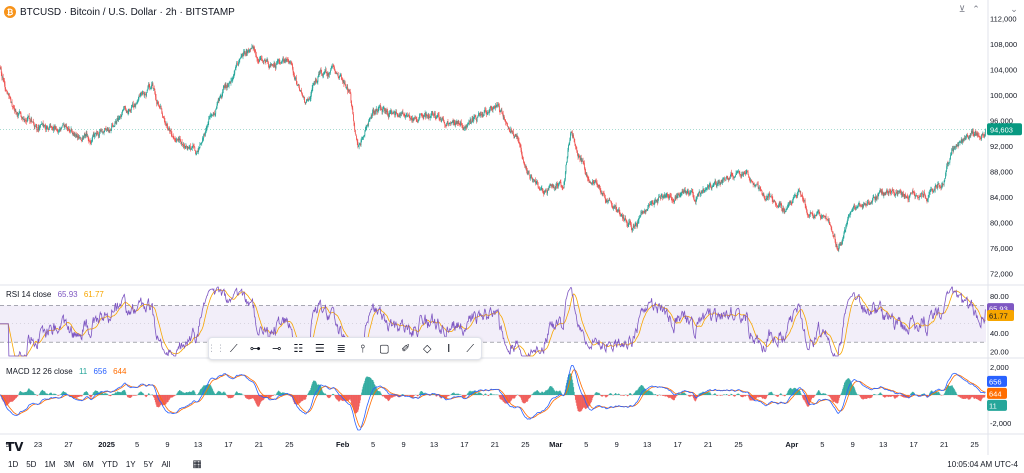  Describe the element at coordinates (50, 464) in the screenshot. I see `range-1m-button: 1M` at that location.